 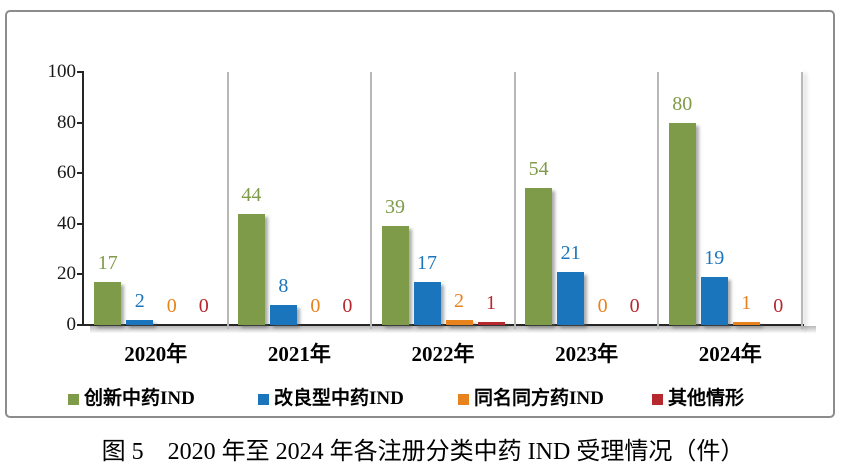 What do you see at coordinates (83, 198) in the screenshot?
I see `y-axis` at bounding box center [83, 198].